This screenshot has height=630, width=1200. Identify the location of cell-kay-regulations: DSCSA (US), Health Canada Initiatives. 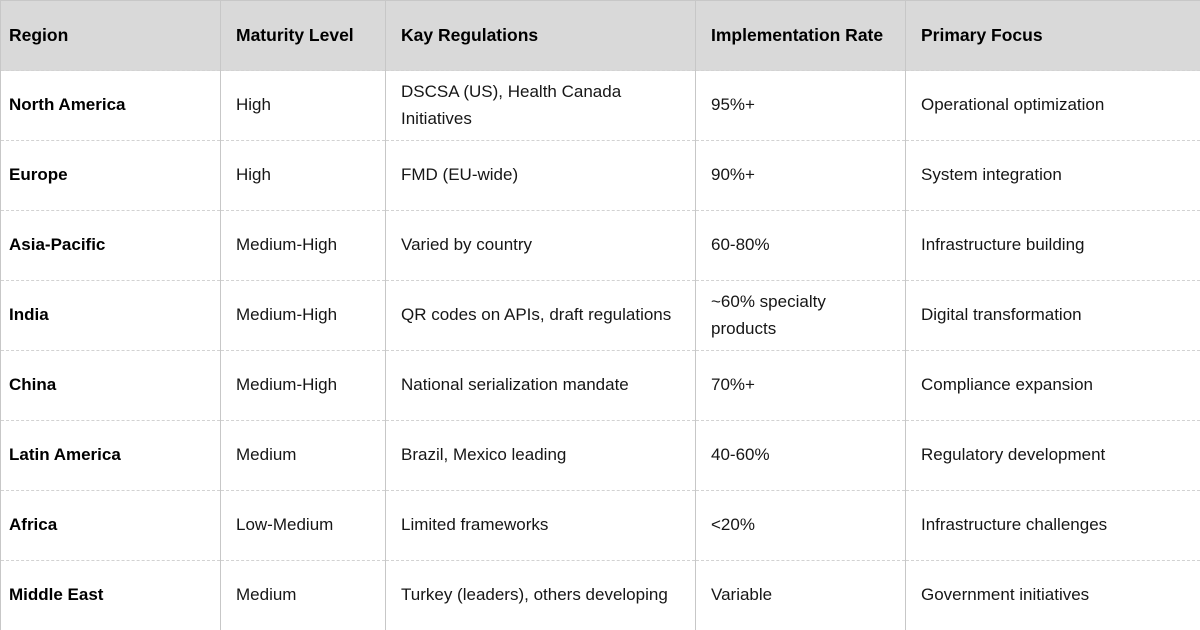
(540, 105).